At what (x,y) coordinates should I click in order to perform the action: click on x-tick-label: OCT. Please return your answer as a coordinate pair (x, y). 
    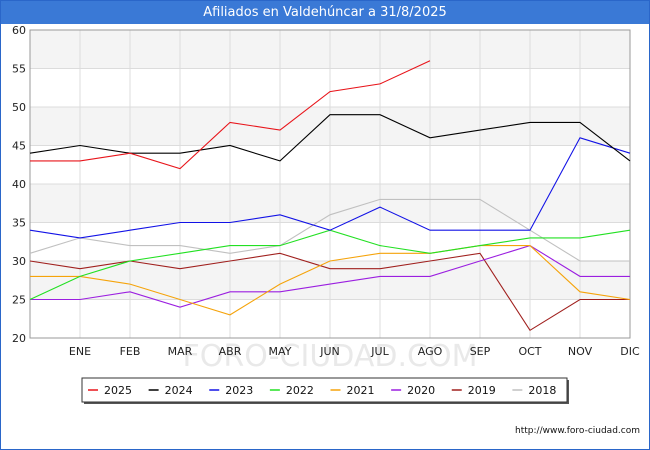
    Looking at the image, I should click on (529, 351).